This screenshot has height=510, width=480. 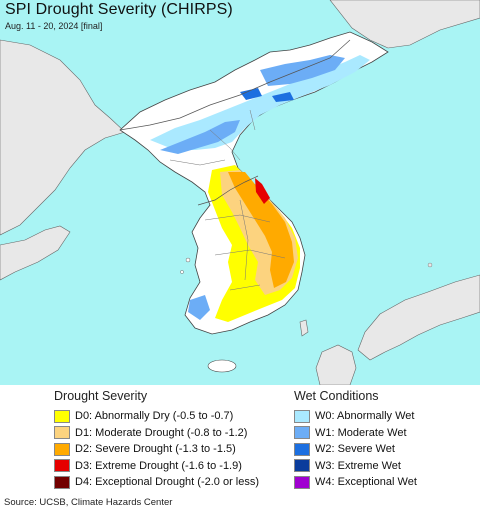 I want to click on drought-legend-item: D3: Extreme Drought (-1.6 to -1.9), so click(x=156, y=466).